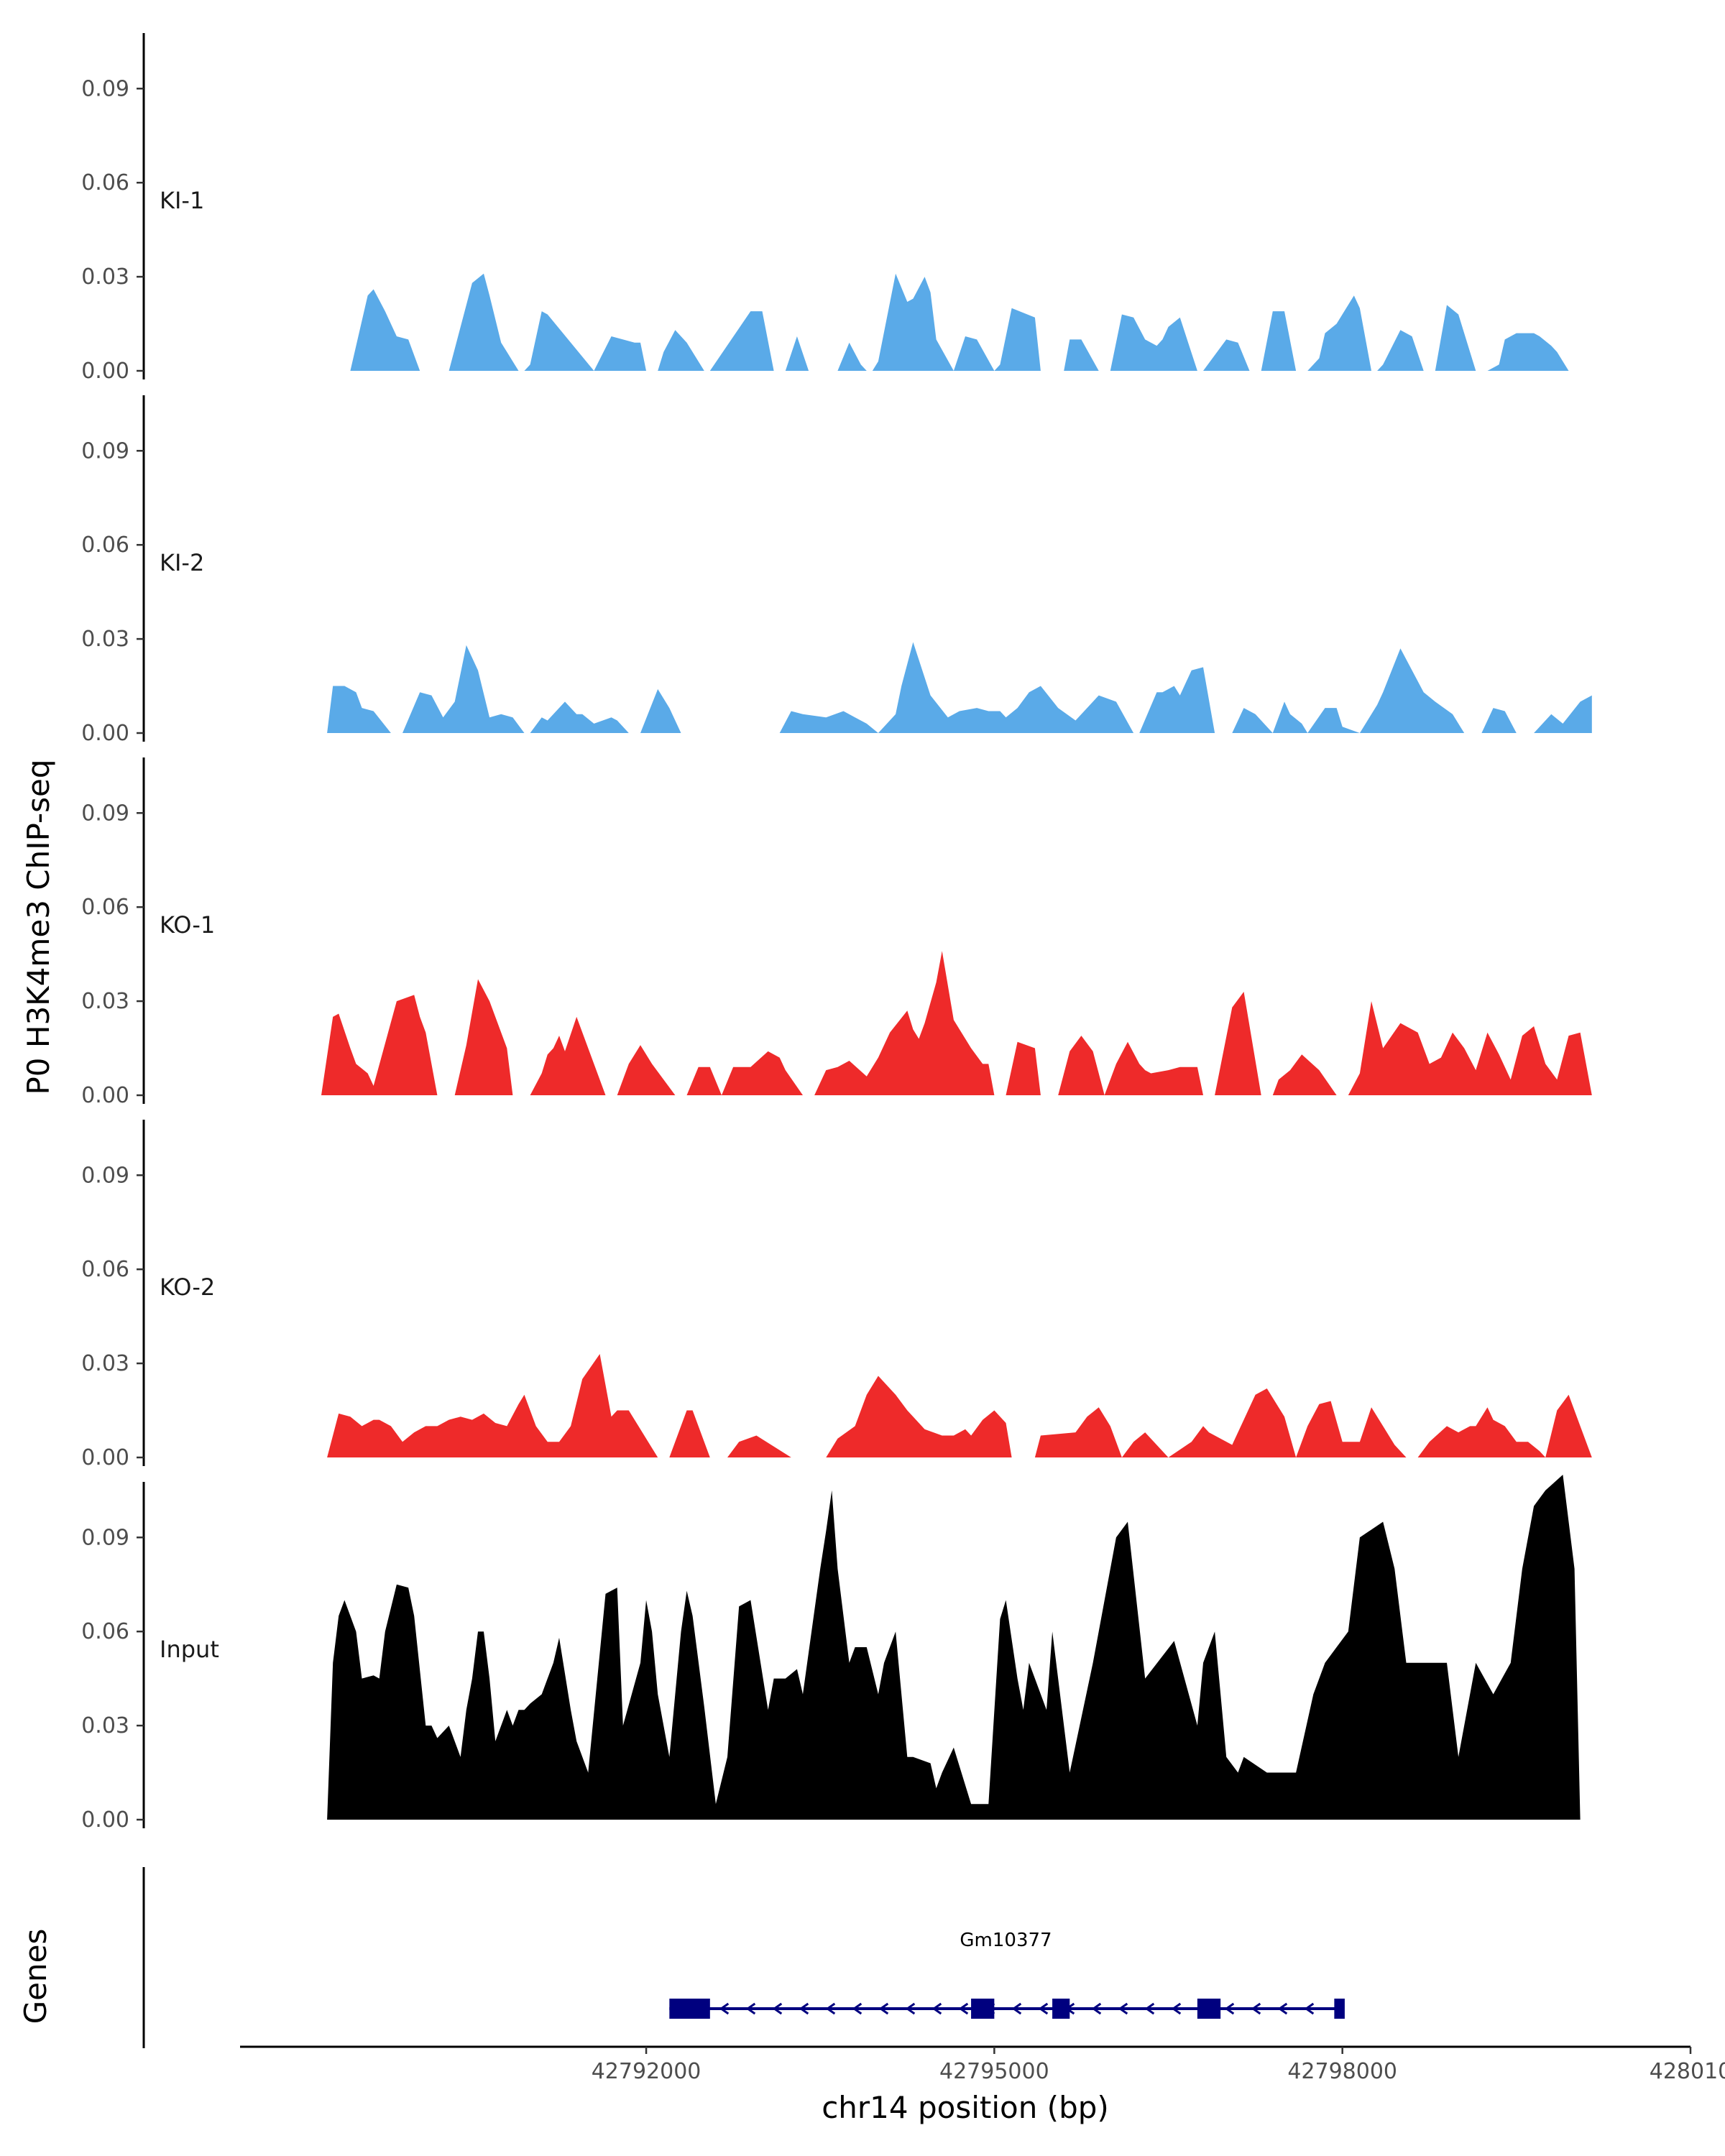 This screenshot has width=1725, height=2156. I want to click on y-axis-title: P0 H3K4me3 ChIP-seq, so click(38, 927).